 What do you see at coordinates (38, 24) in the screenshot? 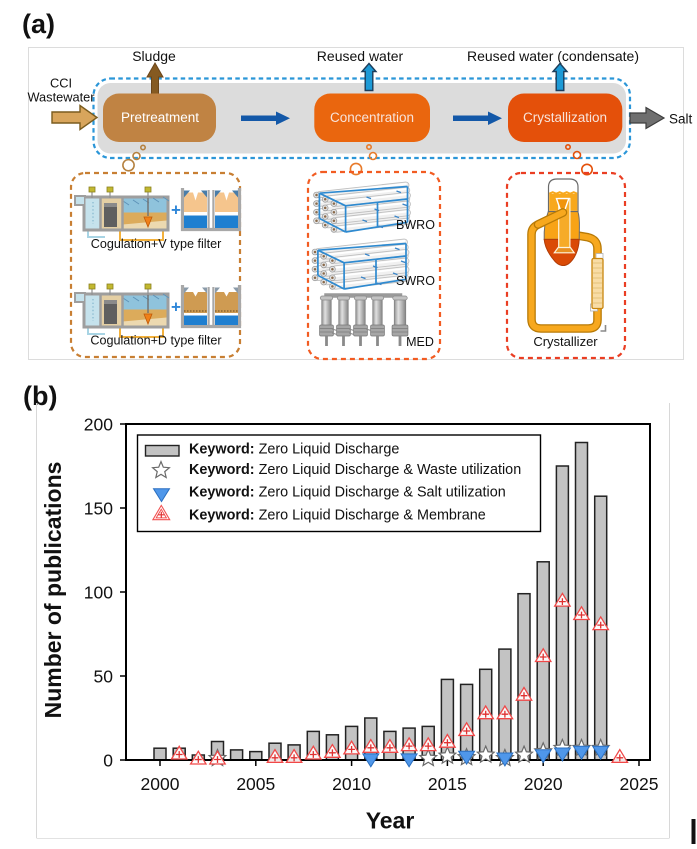
I see `svg-text: (a)` at bounding box center [38, 24].